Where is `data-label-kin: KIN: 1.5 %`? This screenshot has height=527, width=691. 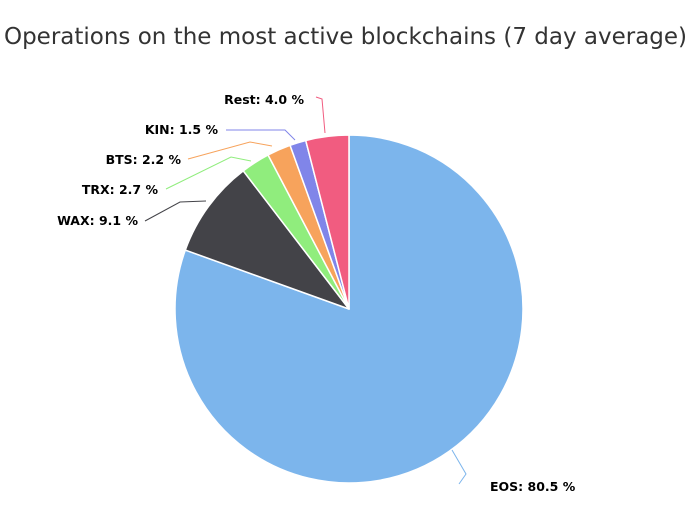
data-label-kin: KIN: 1.5 % is located at coordinates (182, 129).